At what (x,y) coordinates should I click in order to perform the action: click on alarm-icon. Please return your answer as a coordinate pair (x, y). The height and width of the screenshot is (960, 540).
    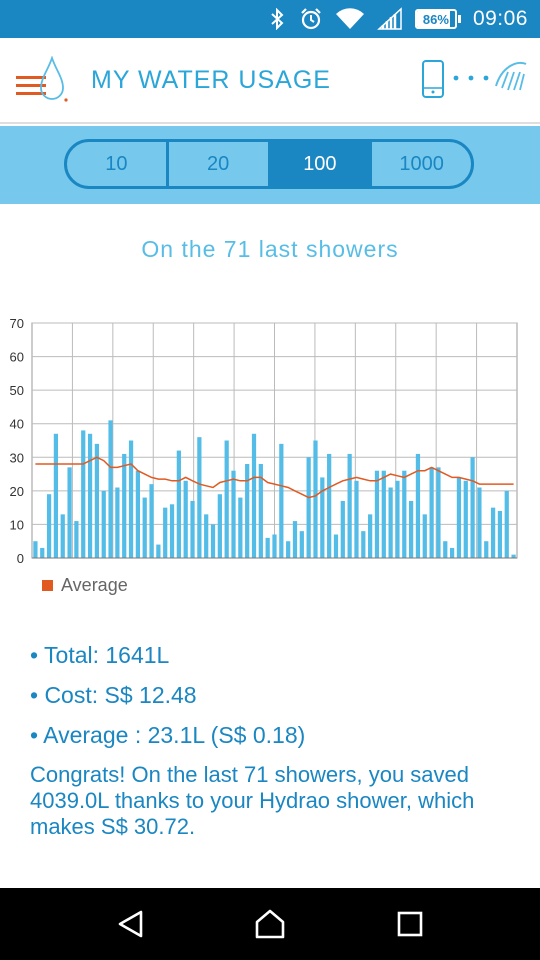
    Looking at the image, I should click on (311, 19).